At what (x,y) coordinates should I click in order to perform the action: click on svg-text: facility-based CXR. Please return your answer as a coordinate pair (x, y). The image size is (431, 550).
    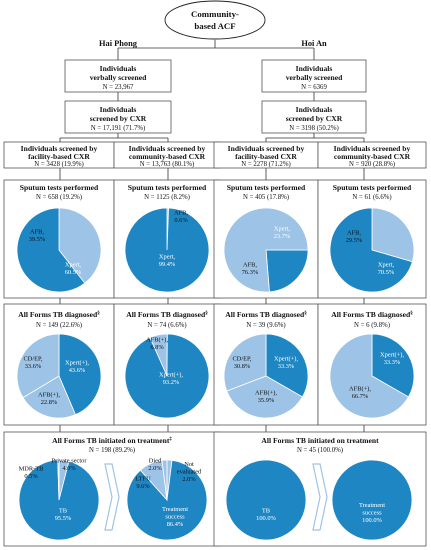
    Looking at the image, I should click on (59, 156).